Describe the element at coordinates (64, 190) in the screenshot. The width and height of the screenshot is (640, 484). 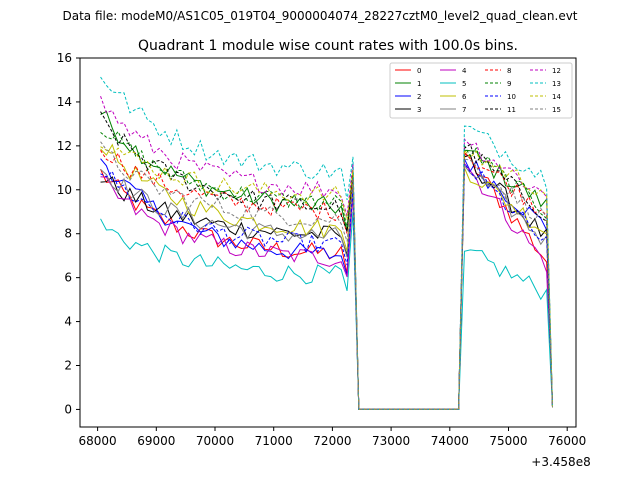
I see `y-tick-label: 10` at that location.